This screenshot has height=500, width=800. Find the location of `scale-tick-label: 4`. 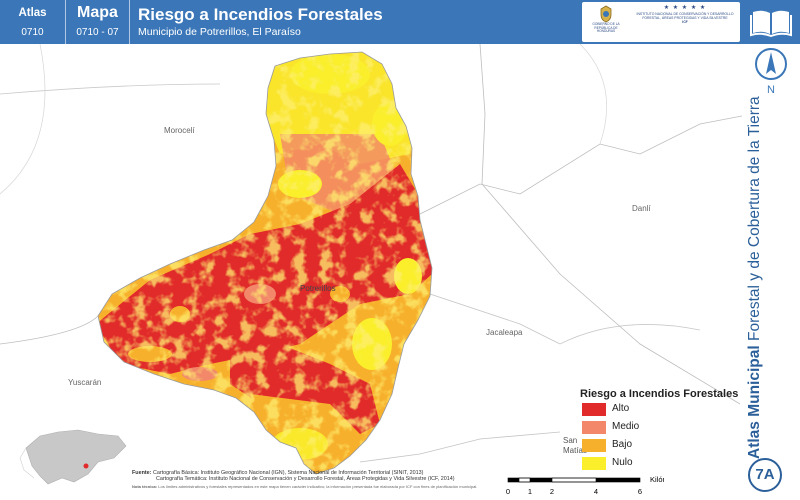

scale-tick-label: 4 is located at coordinates (596, 491).